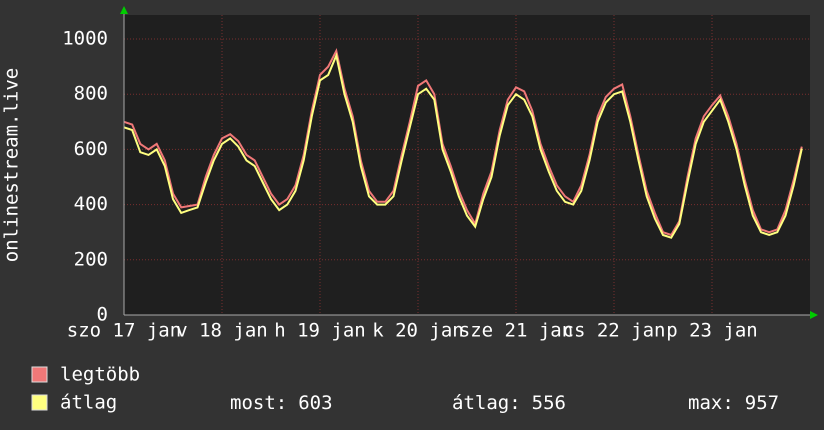  I want to click on legend-label: átlag, so click(88, 403).